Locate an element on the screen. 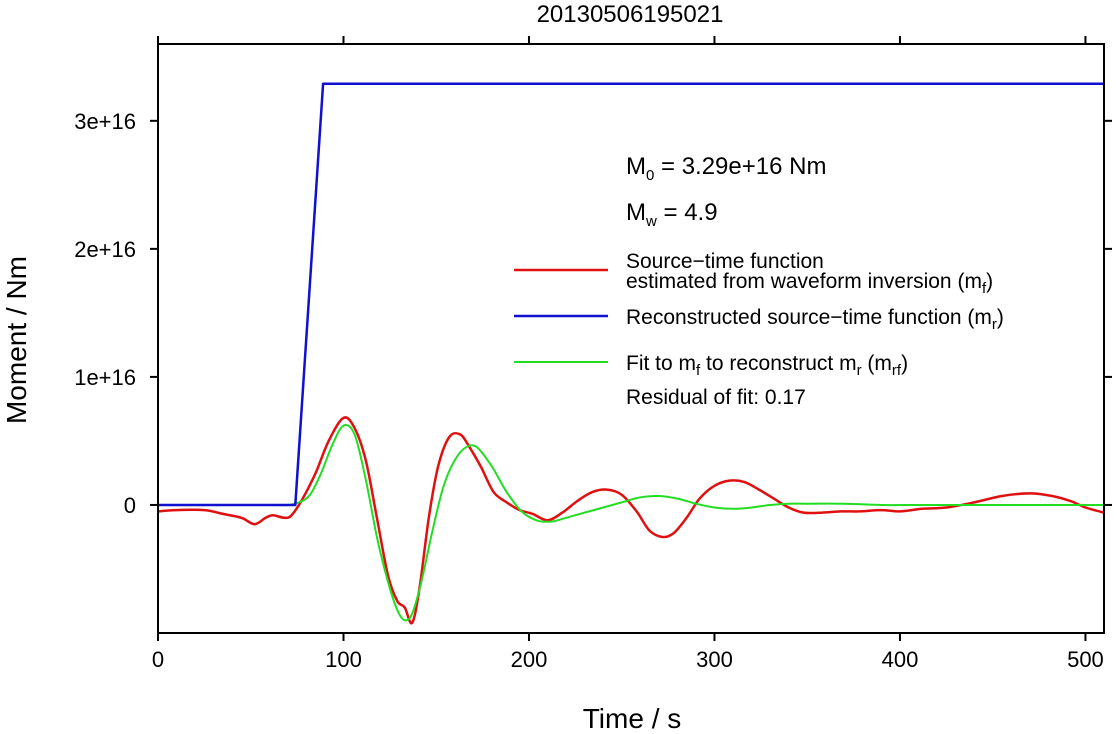 The height and width of the screenshot is (734, 1117). legend-label-source-time-subscript: f is located at coordinates (984, 288).